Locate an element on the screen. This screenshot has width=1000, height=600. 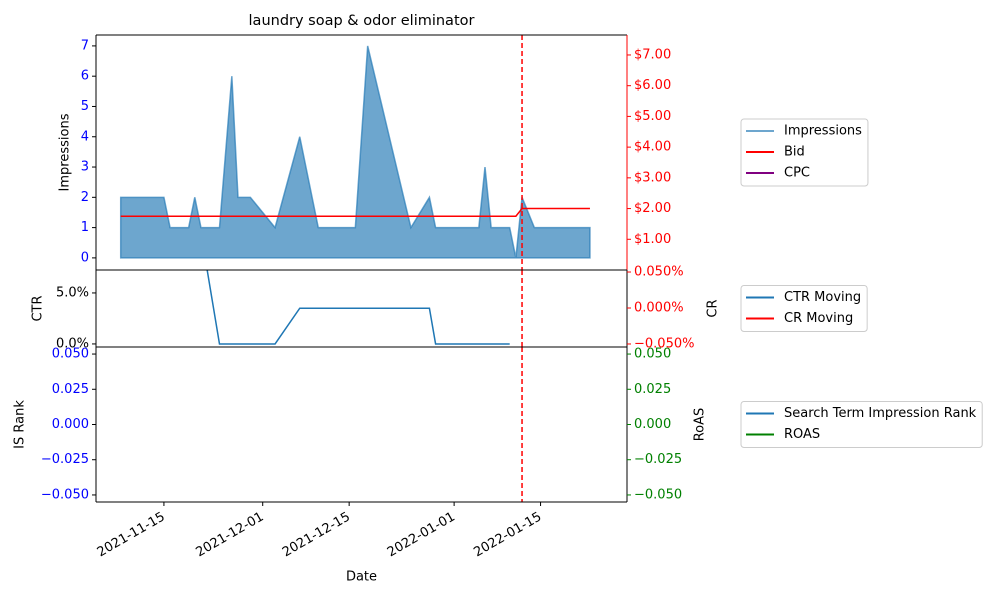
y-tick-label: 5 is located at coordinates (85, 106).